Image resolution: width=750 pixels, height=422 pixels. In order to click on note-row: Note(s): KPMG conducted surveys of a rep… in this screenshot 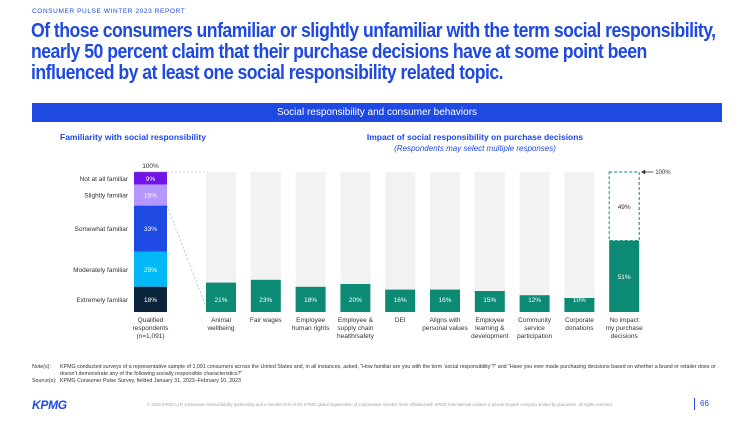, I will do `click(377, 371)`.